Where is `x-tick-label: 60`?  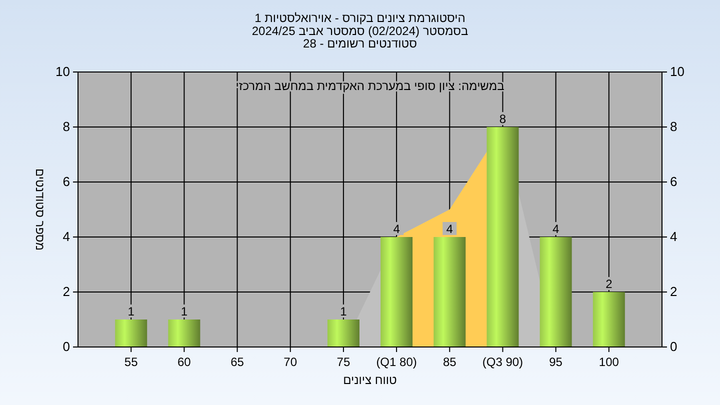
x-tick-label: 60 is located at coordinates (185, 362).